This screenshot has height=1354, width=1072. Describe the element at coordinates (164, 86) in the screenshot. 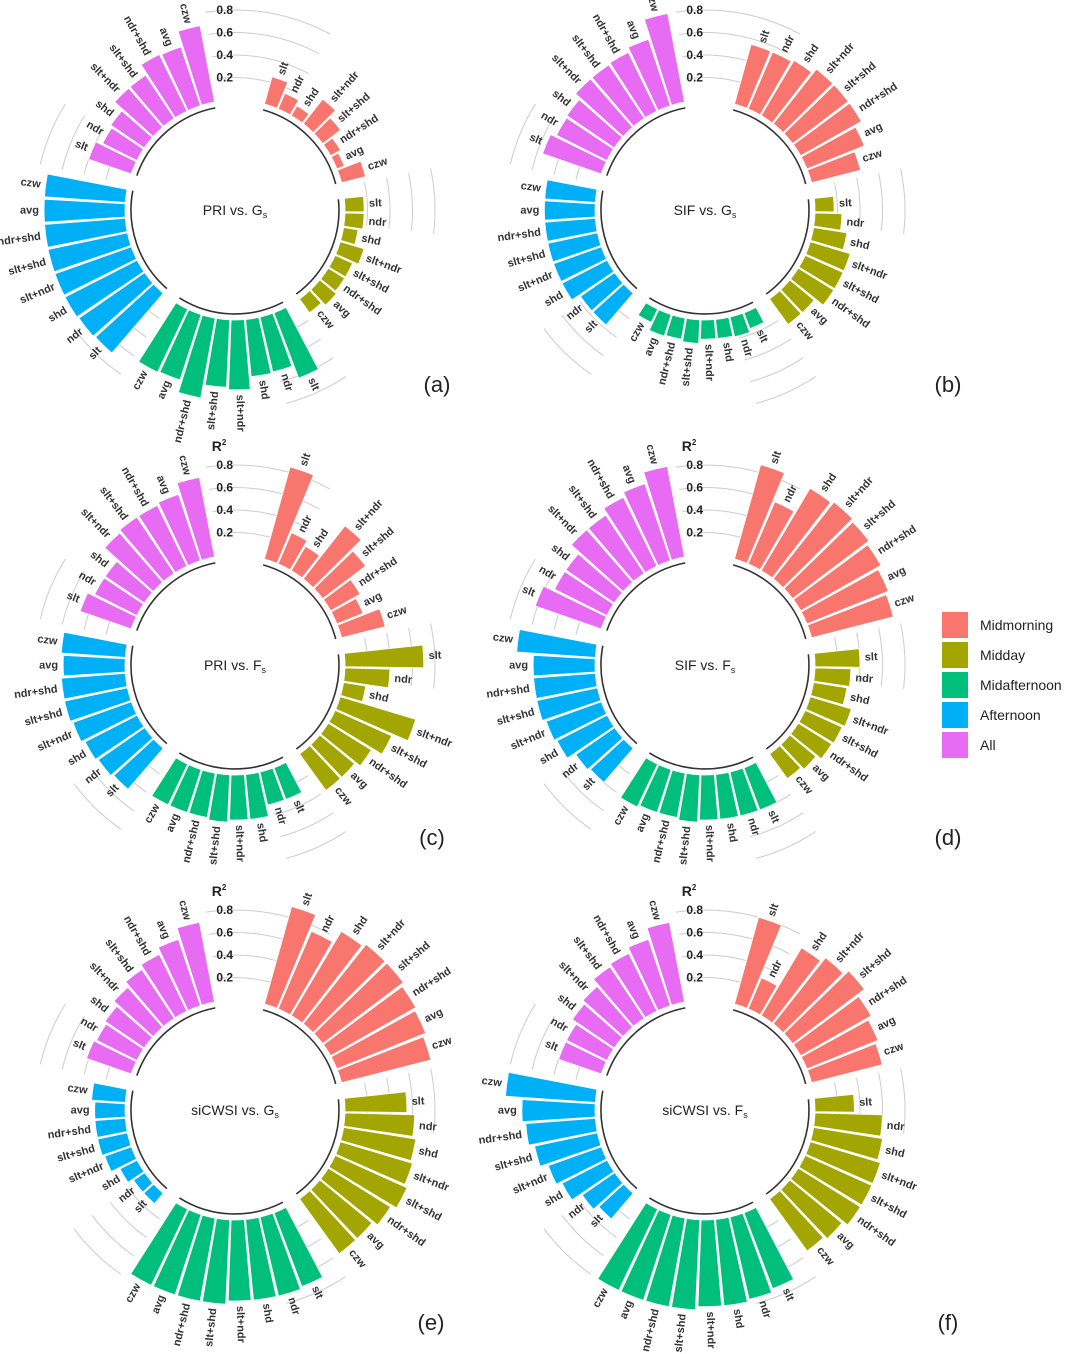

I see `bar-all-ndr-shd` at that location.